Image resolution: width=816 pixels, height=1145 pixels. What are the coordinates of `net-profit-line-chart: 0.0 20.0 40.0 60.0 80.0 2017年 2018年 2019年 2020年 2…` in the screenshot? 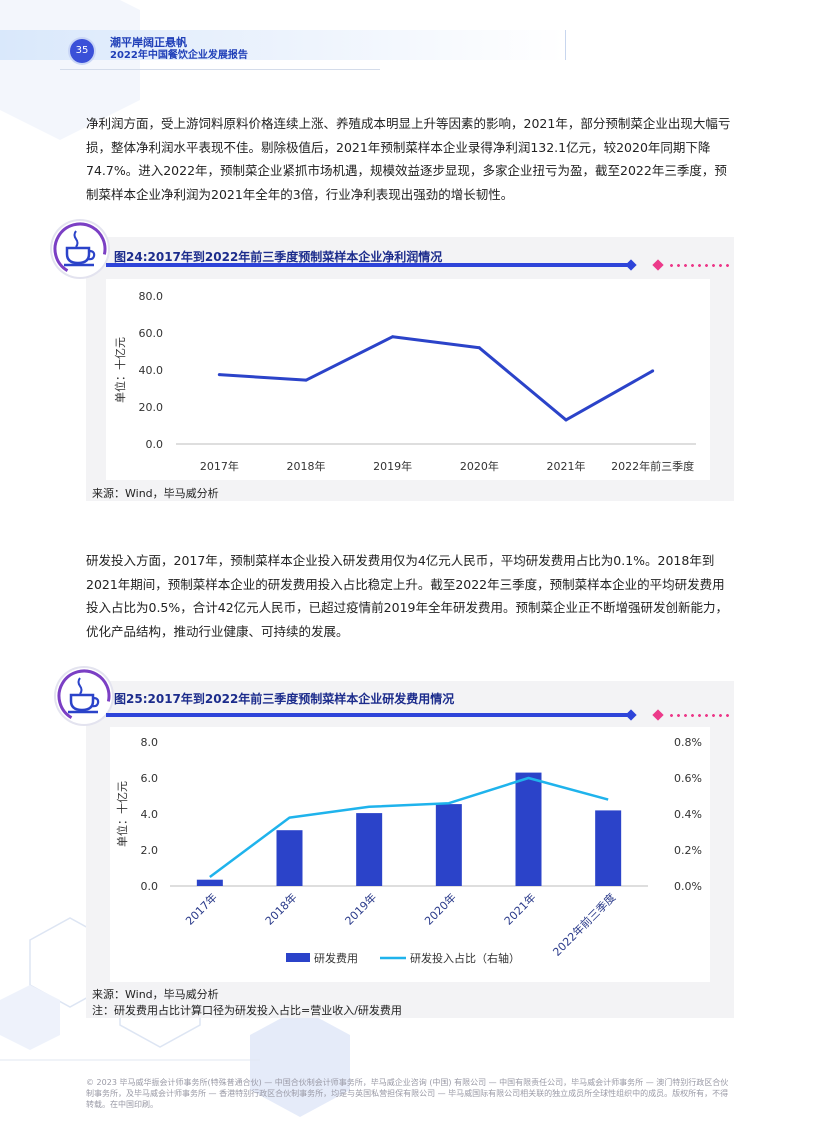 It's located at (404, 381).